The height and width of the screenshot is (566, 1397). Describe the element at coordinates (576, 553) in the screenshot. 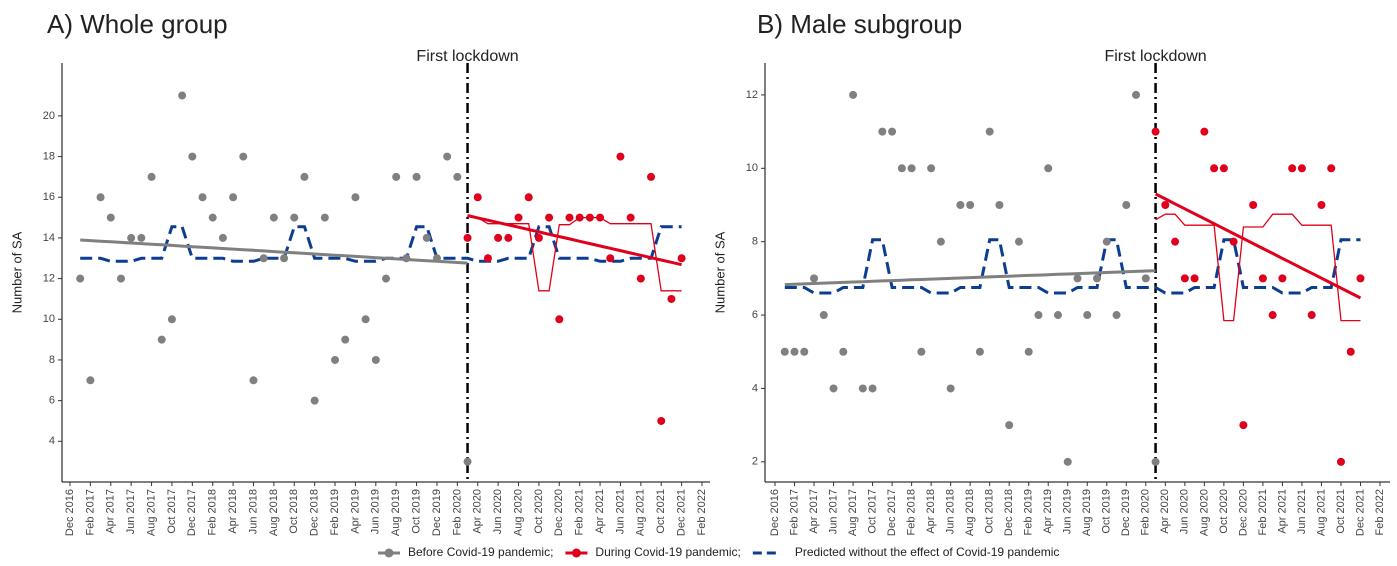

I see `legend-swatch` at that location.